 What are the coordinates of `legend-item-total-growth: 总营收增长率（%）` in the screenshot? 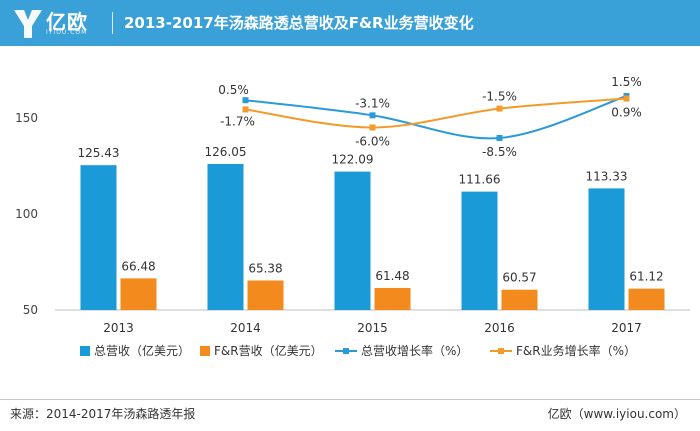 It's located at (401, 350).